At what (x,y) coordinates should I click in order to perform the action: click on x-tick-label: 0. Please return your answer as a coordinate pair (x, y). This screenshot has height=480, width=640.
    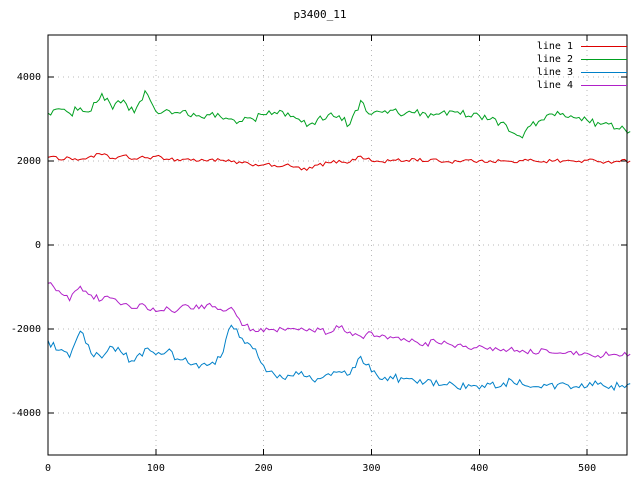
    Looking at the image, I should click on (48, 468).